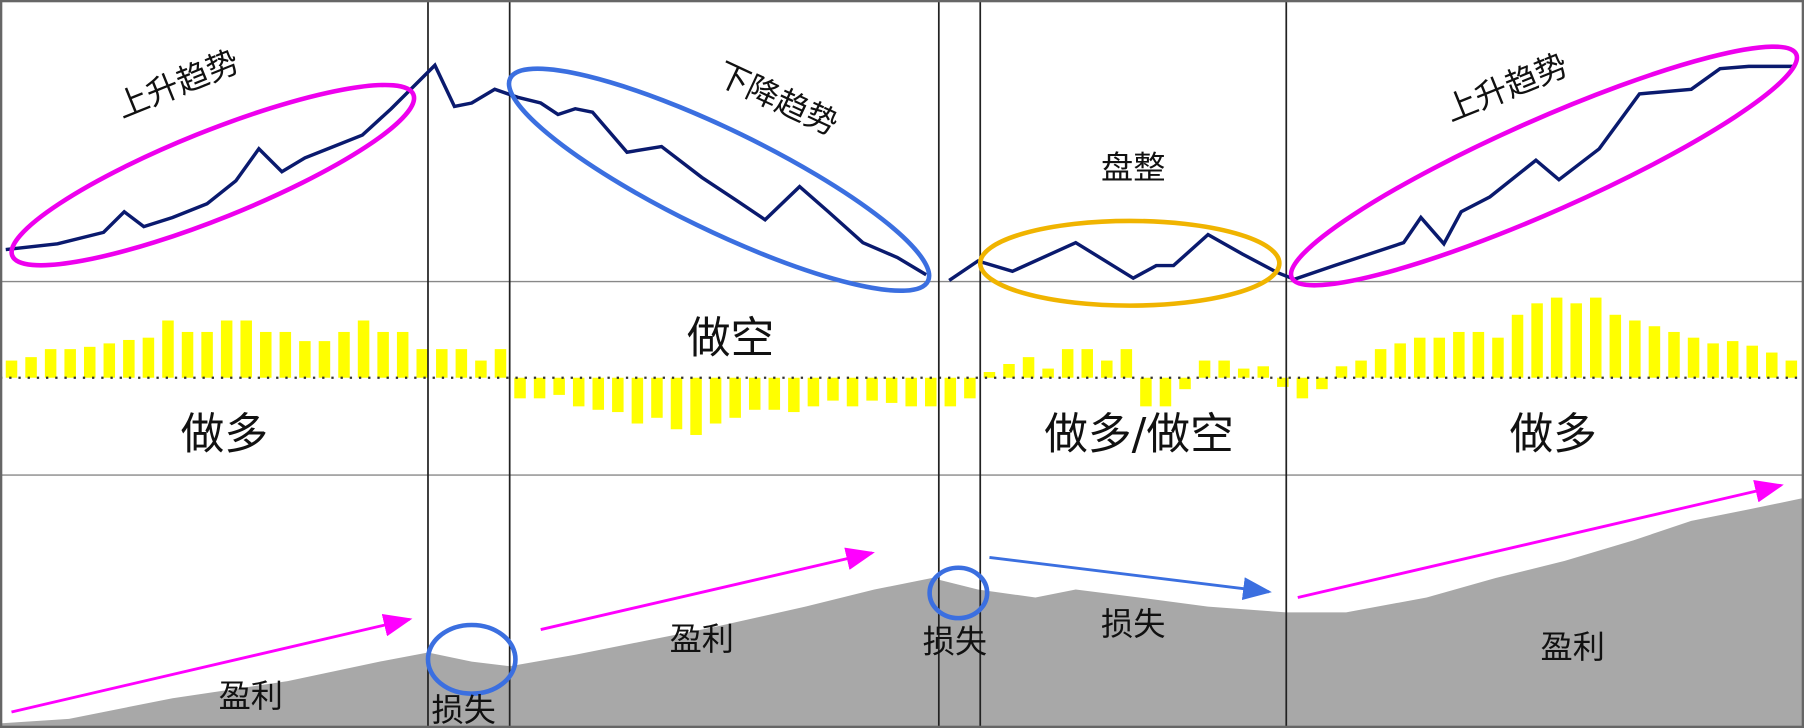  I want to click on position-label: 做空, so click(730, 339).